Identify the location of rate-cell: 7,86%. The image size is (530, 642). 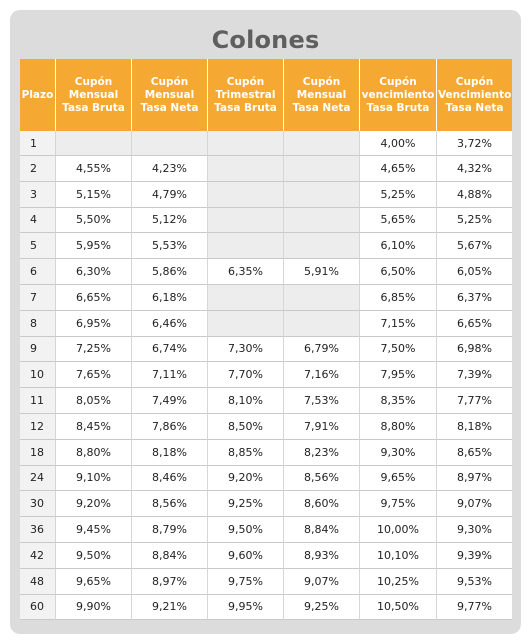
(170, 426).